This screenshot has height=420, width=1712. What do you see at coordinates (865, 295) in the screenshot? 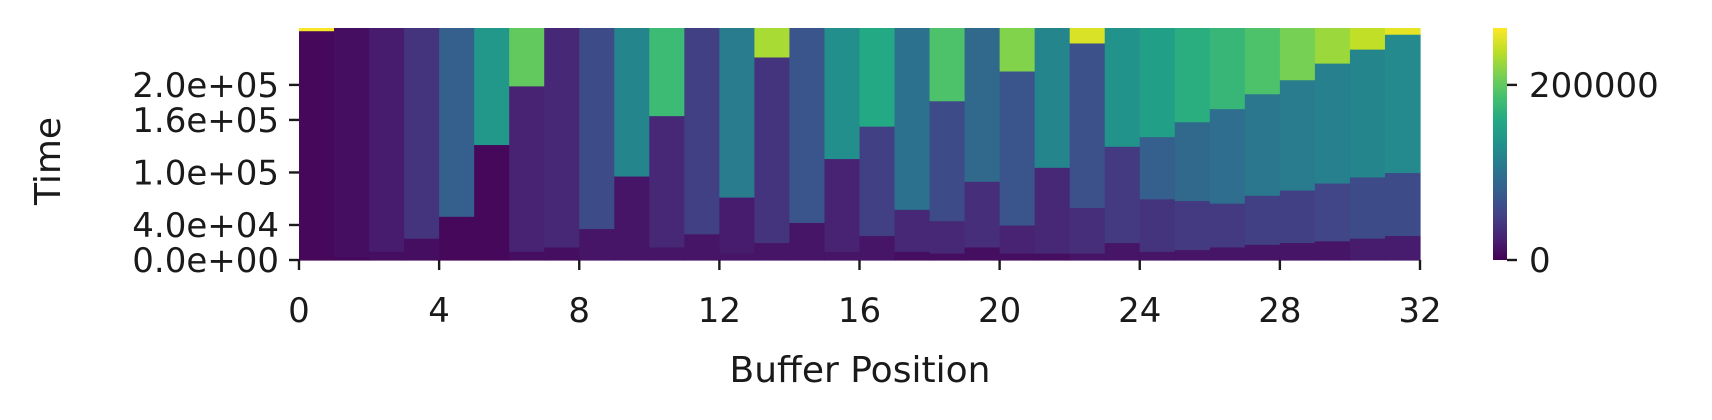
I see `x-axis: 0 4 8 12 16 20 24 28 32` at bounding box center [865, 295].